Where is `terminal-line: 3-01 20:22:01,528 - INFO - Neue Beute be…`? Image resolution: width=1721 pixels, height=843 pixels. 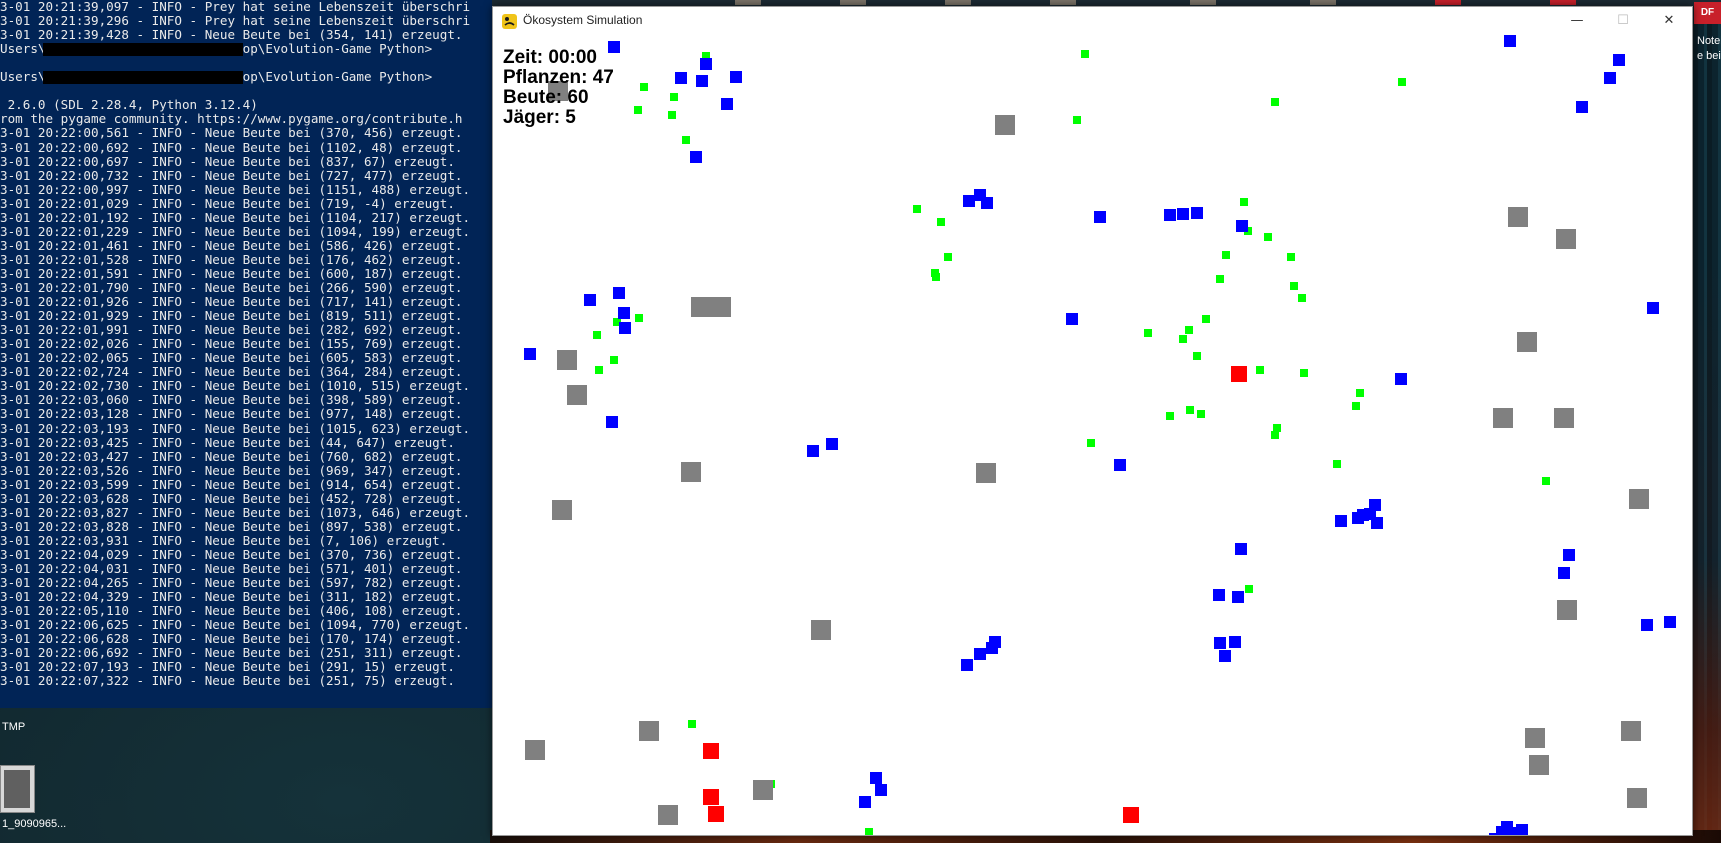
terminal-line: 3-01 20:22:01,528 - INFO - Neue Beute be… is located at coordinates (231, 259).